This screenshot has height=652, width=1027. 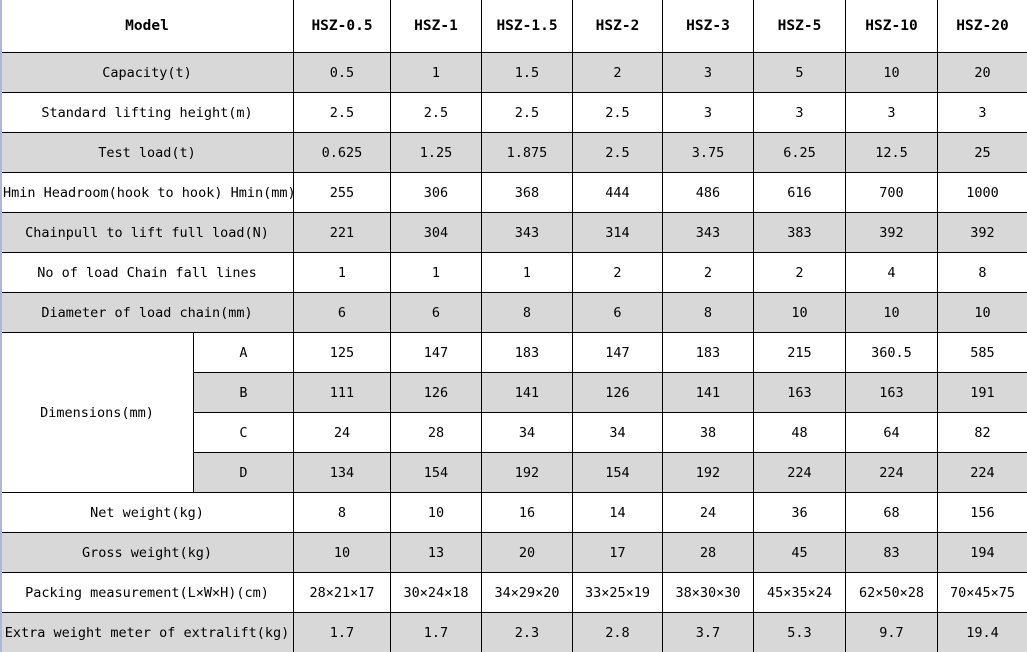 What do you see at coordinates (799, 592) in the screenshot?
I see `cell: 45×35×24` at bounding box center [799, 592].